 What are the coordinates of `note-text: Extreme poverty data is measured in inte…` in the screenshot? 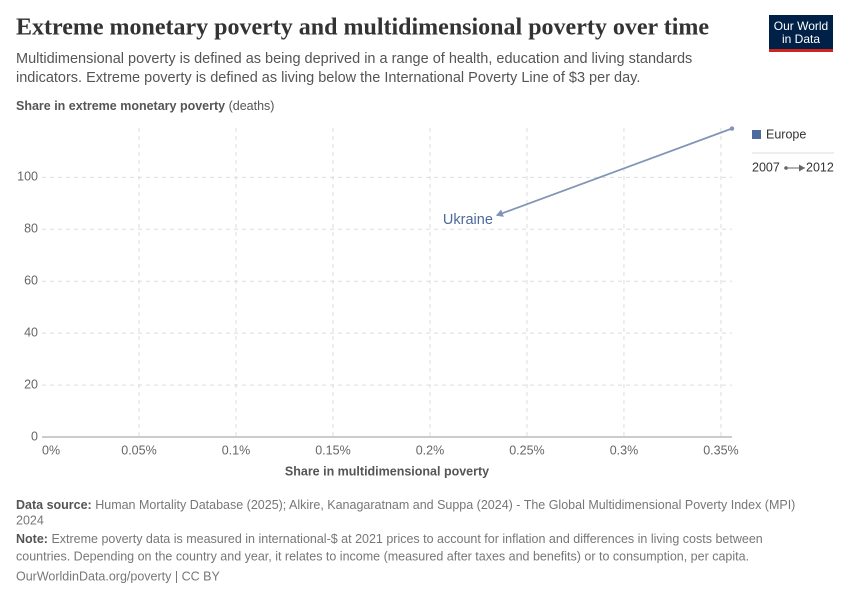 It's located at (406, 539).